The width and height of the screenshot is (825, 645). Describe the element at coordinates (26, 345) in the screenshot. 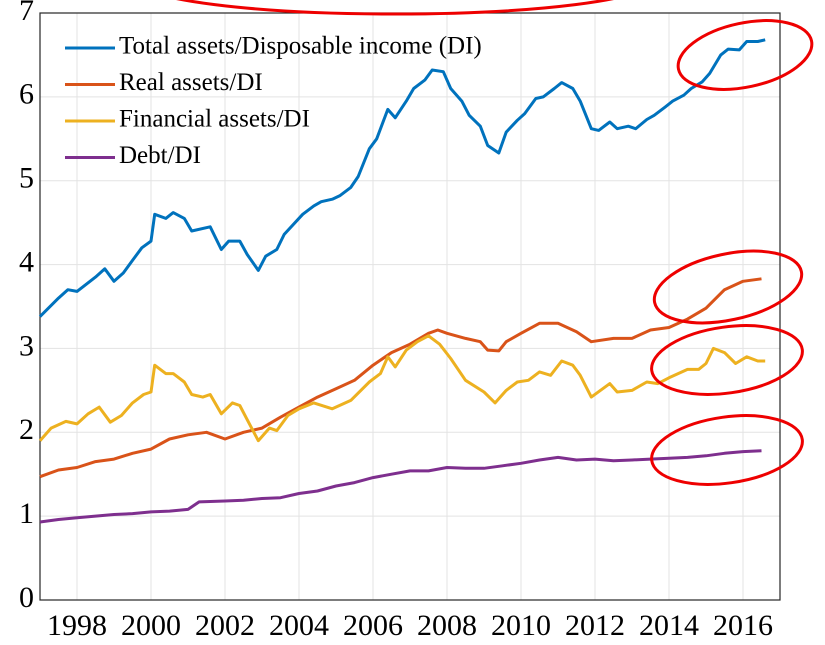

I see `y-tick-label: 3` at that location.